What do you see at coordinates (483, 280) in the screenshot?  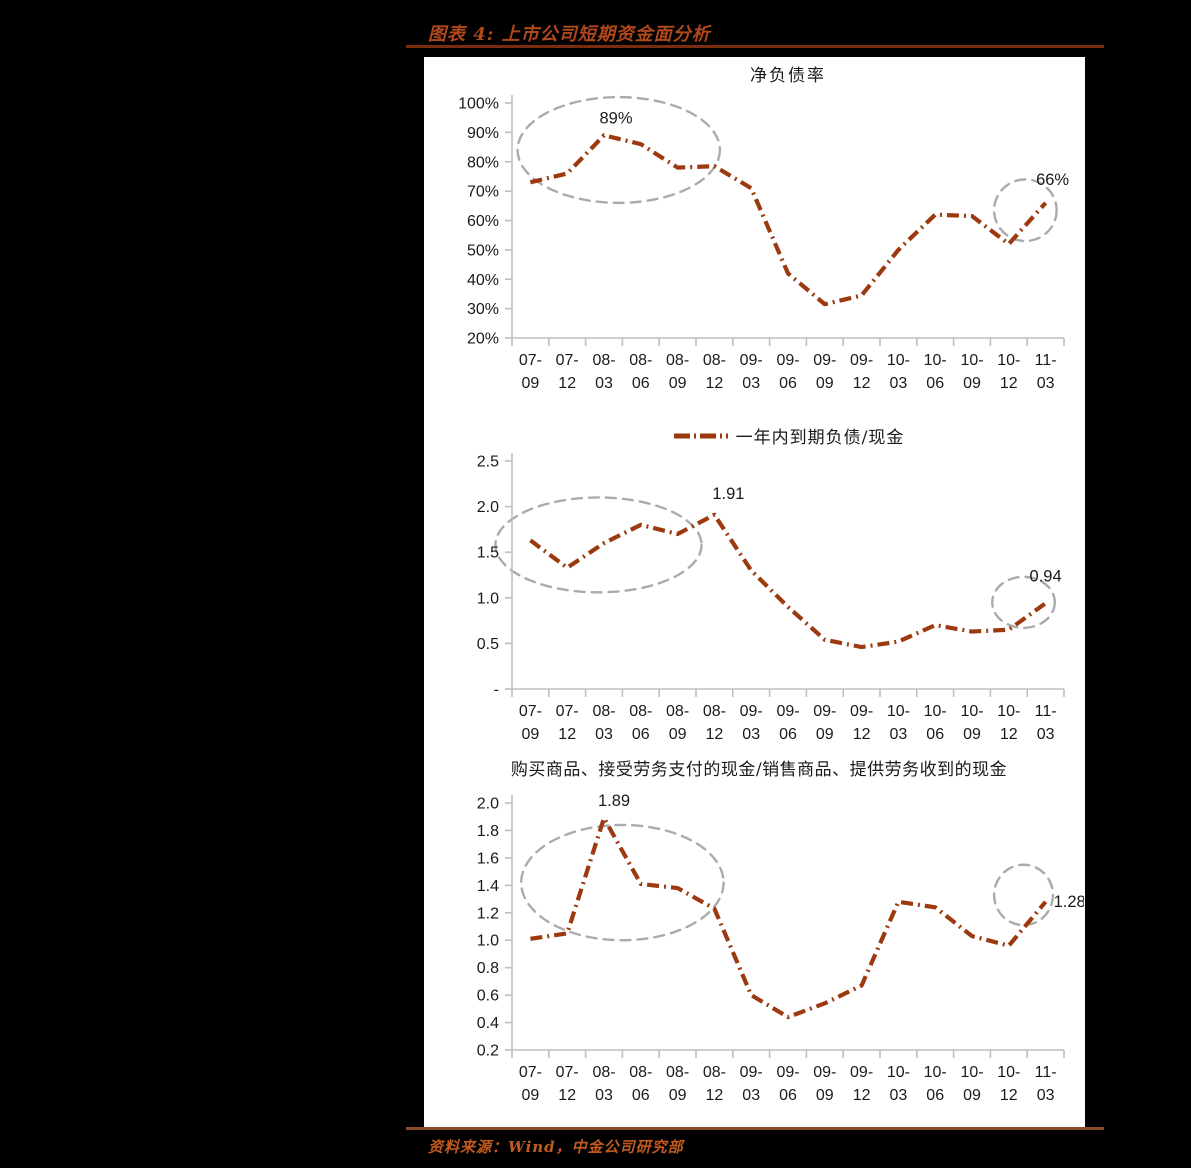 I see `svg-text: 40%` at bounding box center [483, 280].